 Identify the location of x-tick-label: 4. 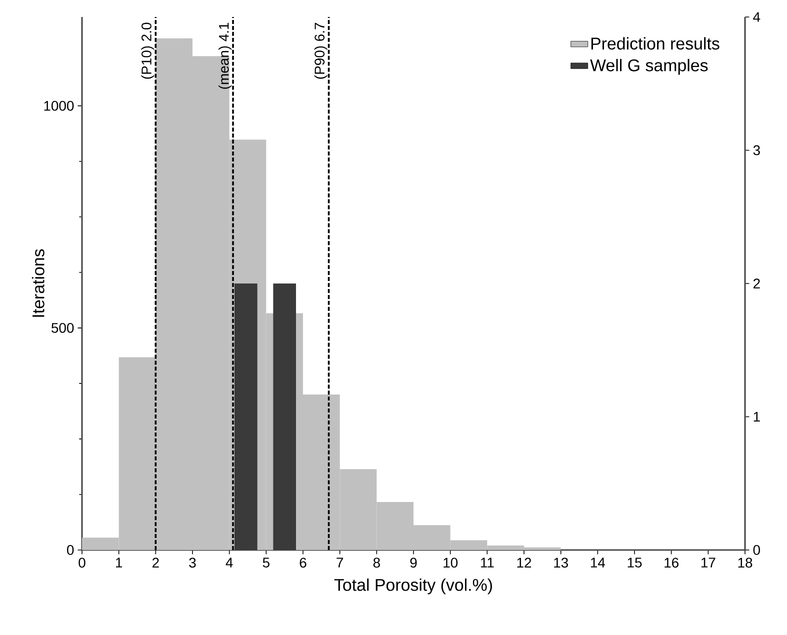
(229, 563).